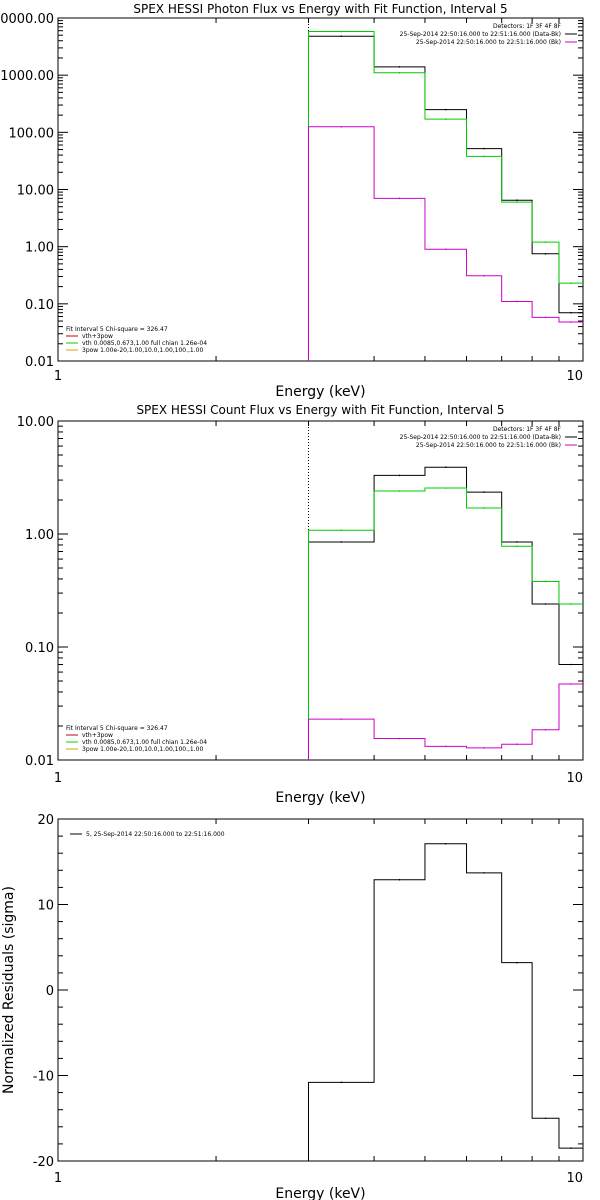  Describe the element at coordinates (32, 133) in the screenshot. I see `y-tick-label: 100.00` at that location.